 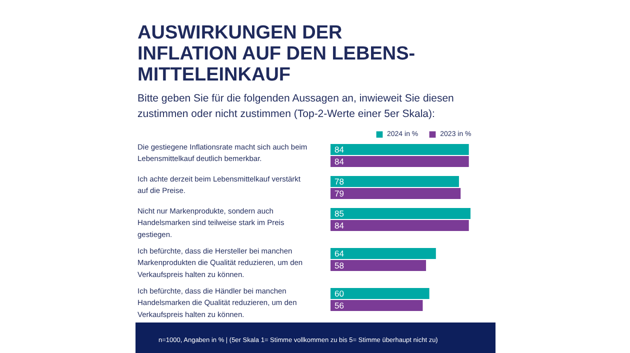 What do you see at coordinates (339, 265) in the screenshot?
I see `data-label: 58` at bounding box center [339, 265].